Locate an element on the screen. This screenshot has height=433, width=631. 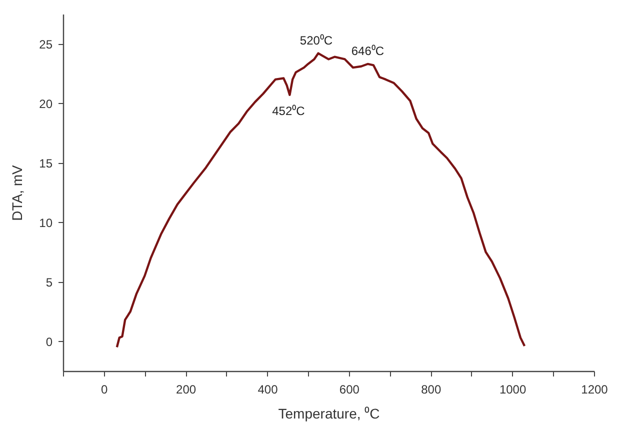
x-axis-title: Temperature, ⁰C is located at coordinates (329, 414).